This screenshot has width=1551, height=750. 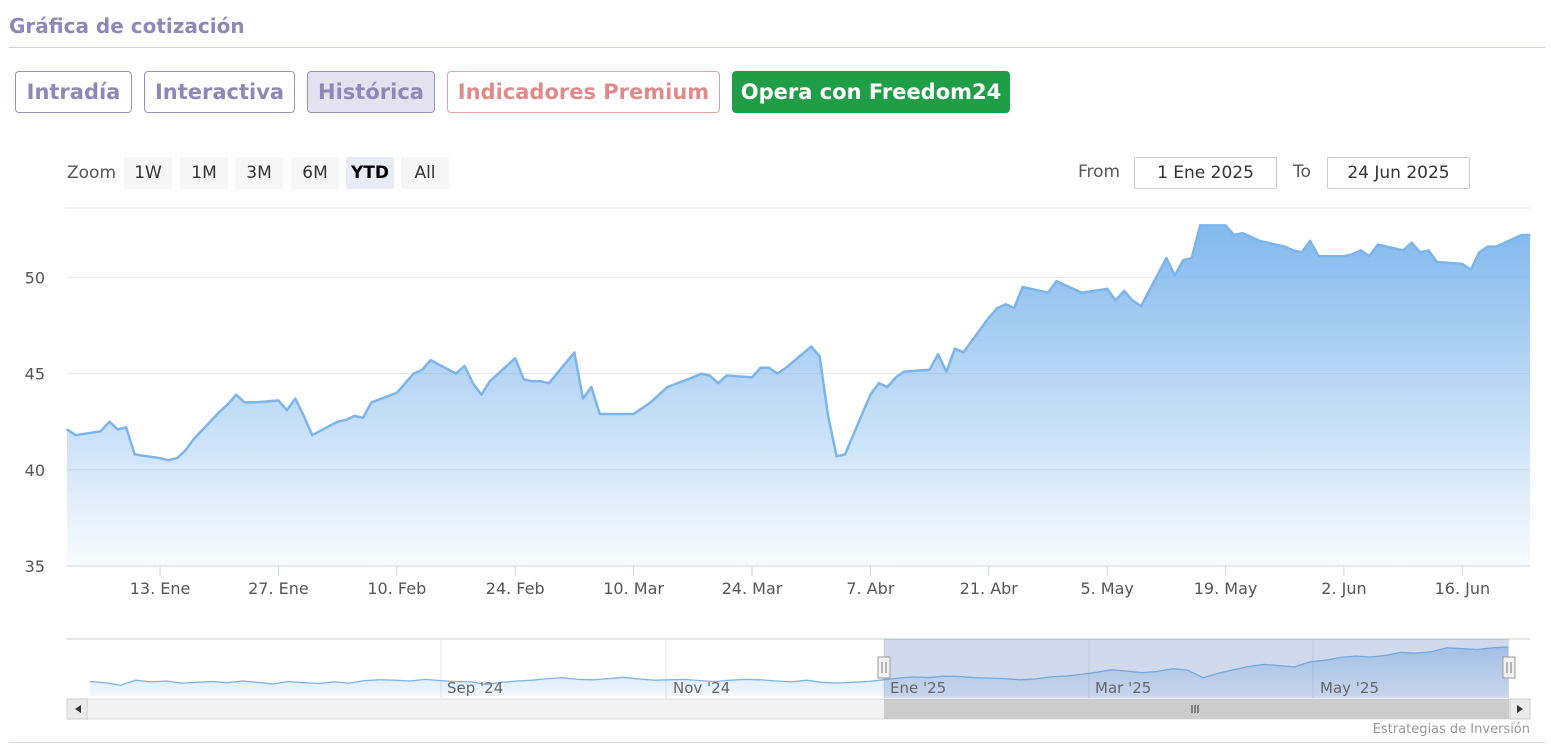 I want to click on x-tick-label: 13. Ene, so click(x=160, y=588).